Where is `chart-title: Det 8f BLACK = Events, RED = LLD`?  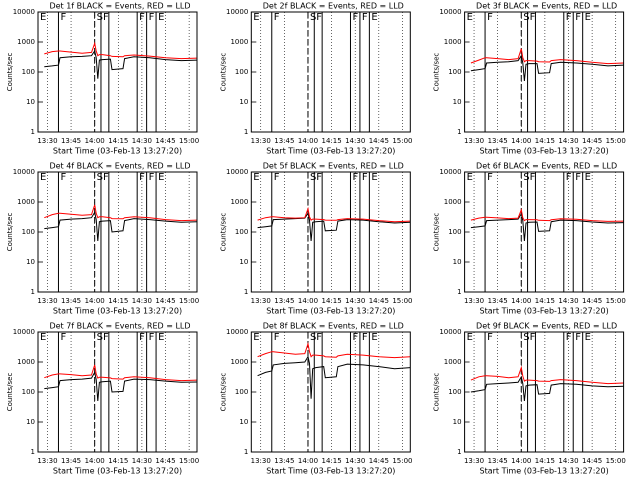
chart-title: Det 8f BLACK = Events, RED = LLD is located at coordinates (333, 326).